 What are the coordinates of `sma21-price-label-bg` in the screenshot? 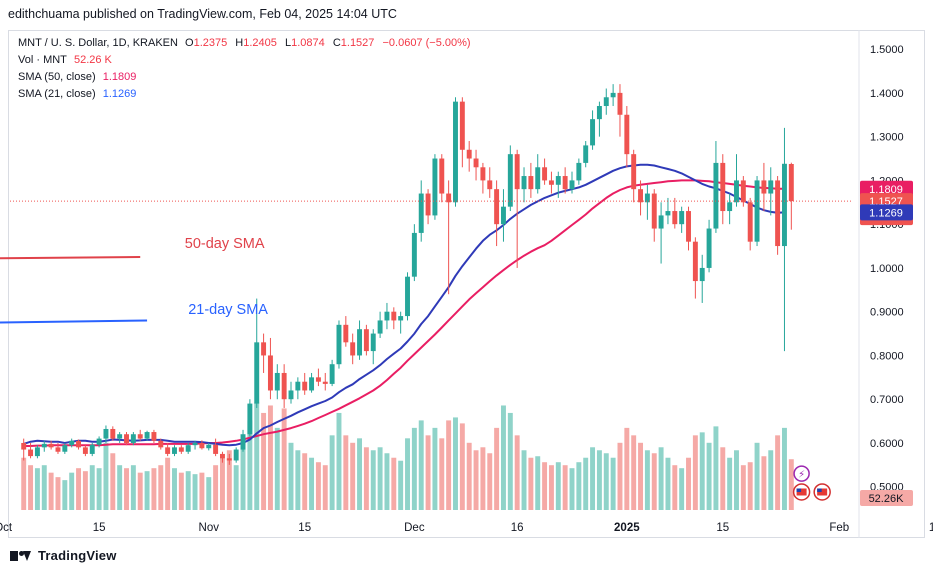 It's located at (886, 212).